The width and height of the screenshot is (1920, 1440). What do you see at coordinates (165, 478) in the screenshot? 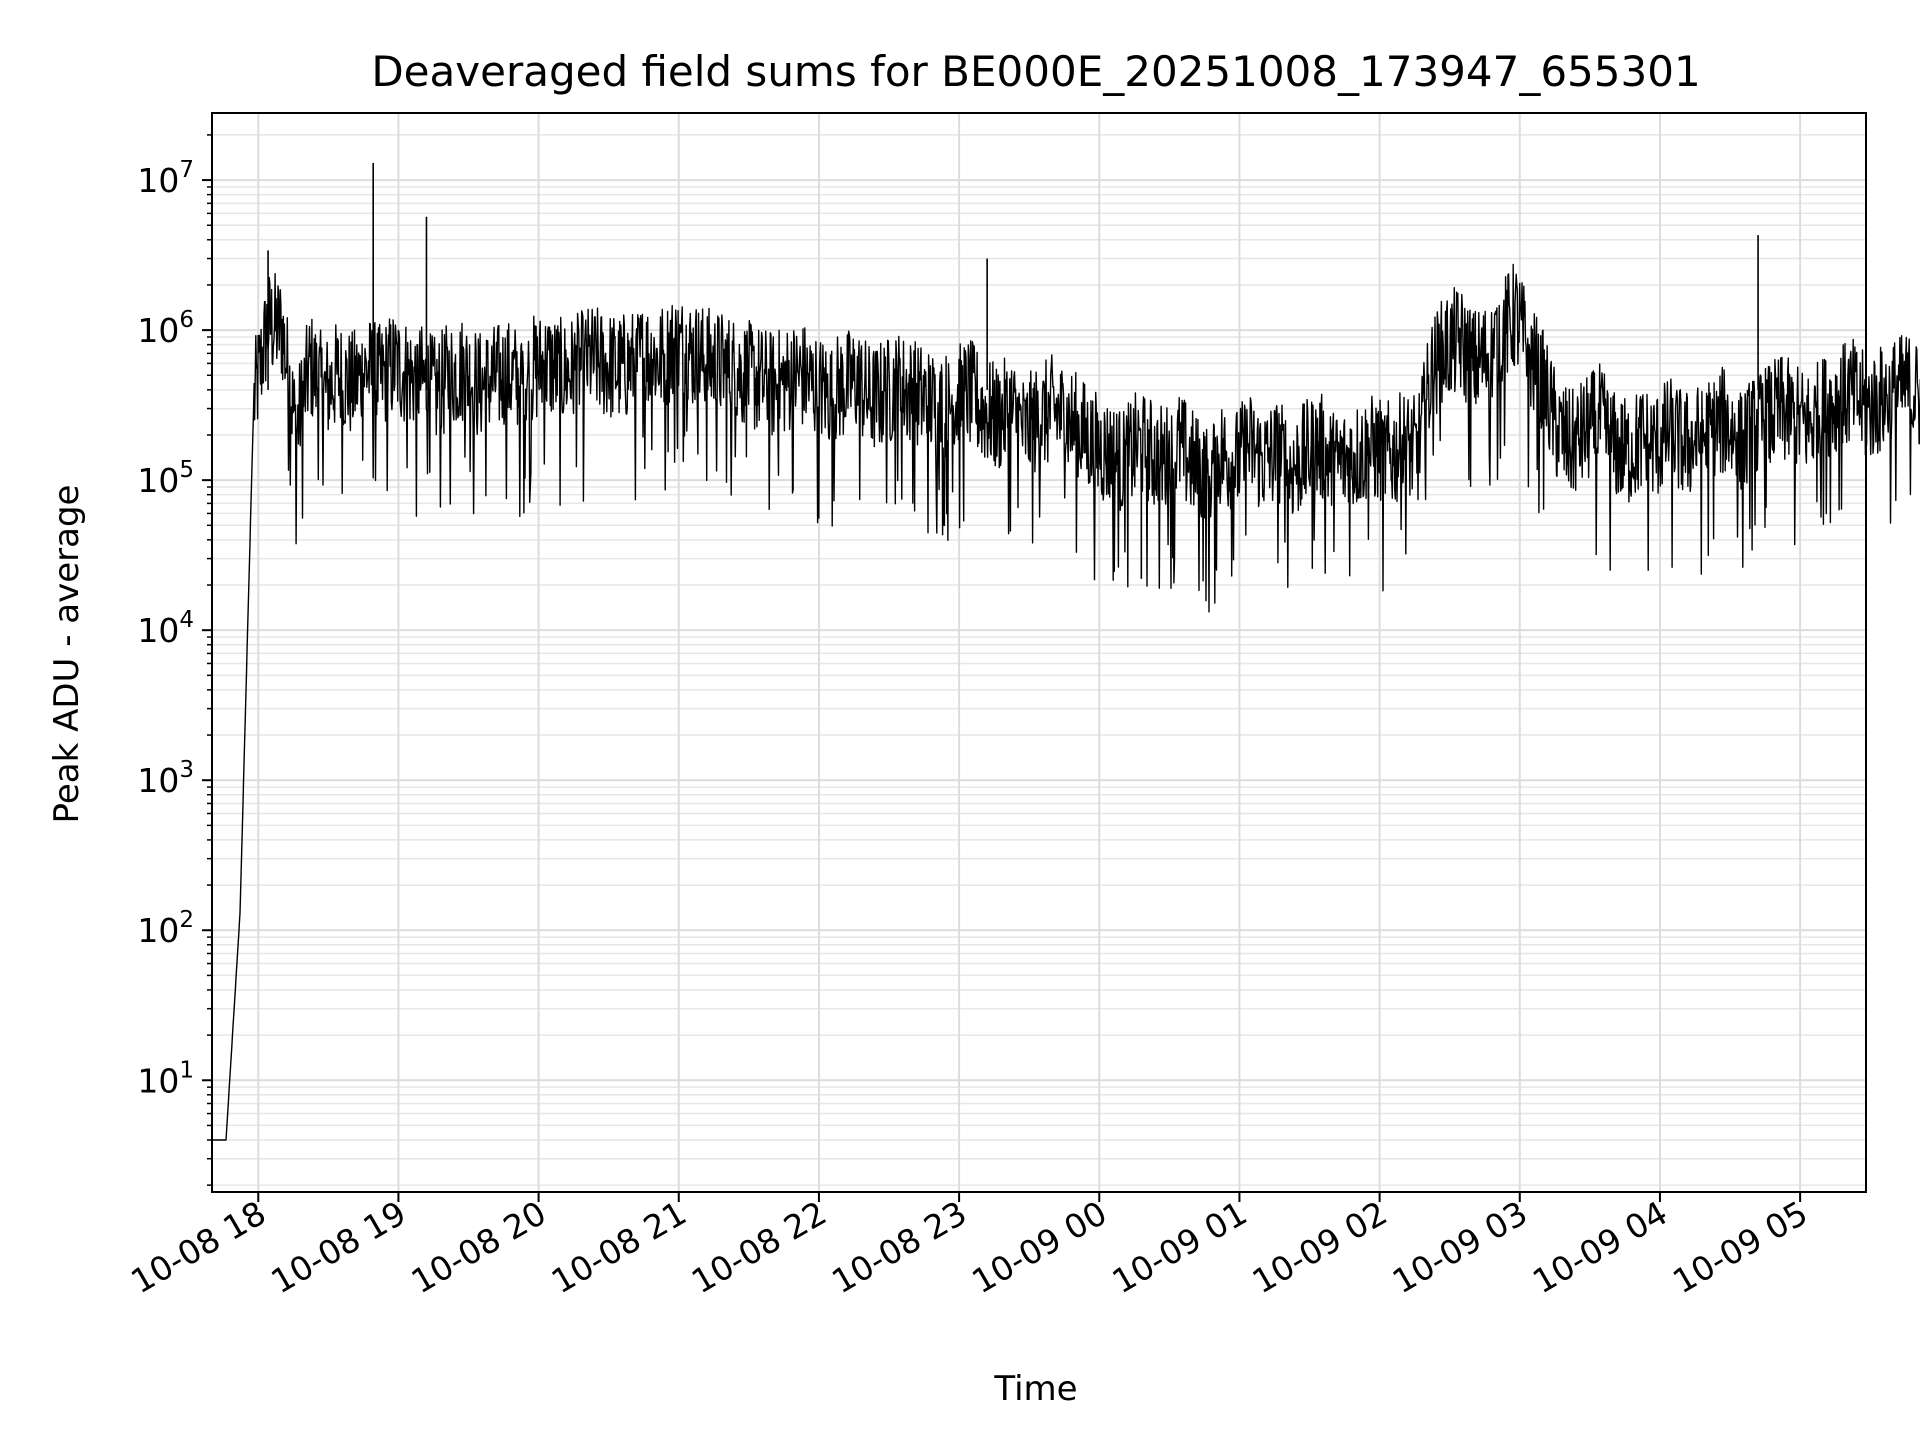
I see `y-tick-label: 105` at bounding box center [165, 478].